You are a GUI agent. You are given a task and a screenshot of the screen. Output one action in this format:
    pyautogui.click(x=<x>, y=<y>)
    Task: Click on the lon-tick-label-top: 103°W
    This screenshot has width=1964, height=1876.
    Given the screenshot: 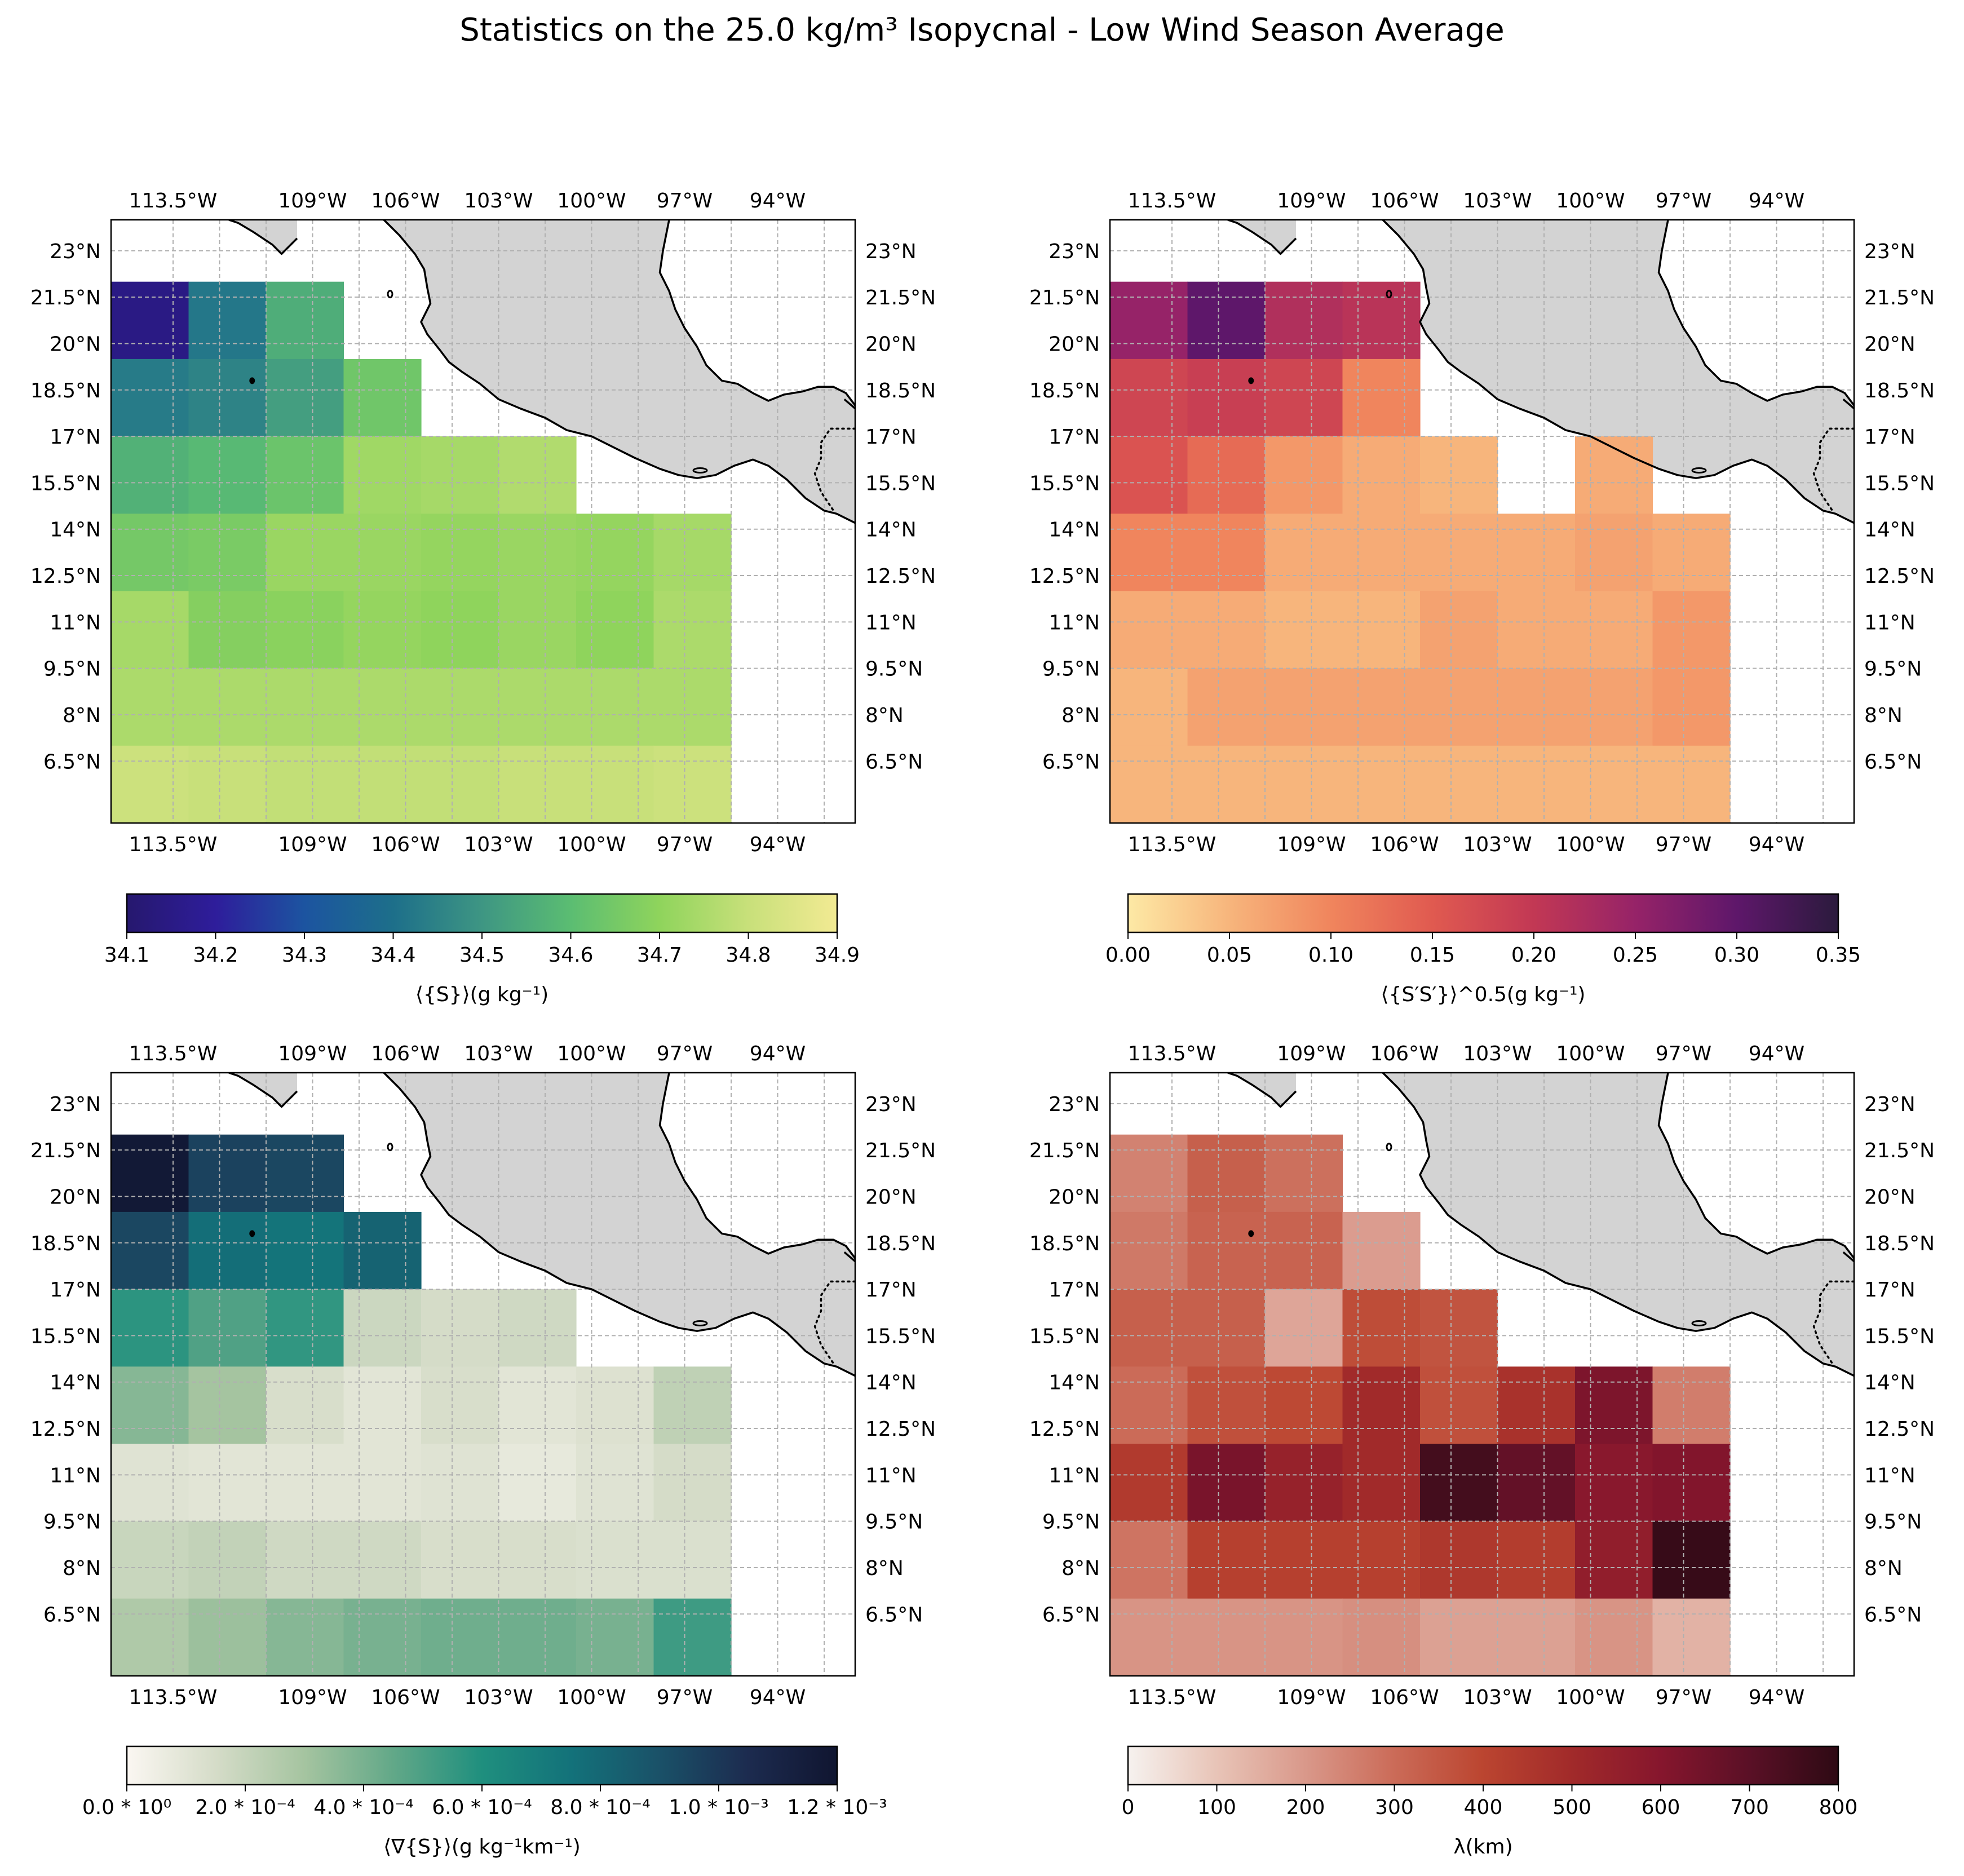 What is the action you would take?
    pyautogui.click(x=499, y=1054)
    